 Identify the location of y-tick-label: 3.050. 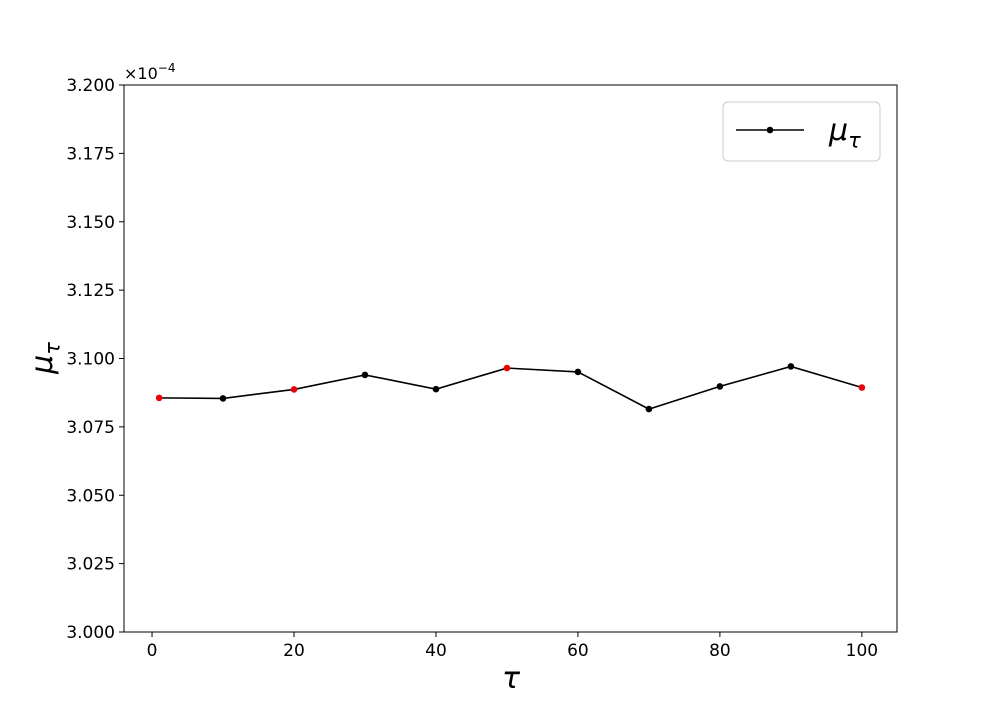
(90, 496).